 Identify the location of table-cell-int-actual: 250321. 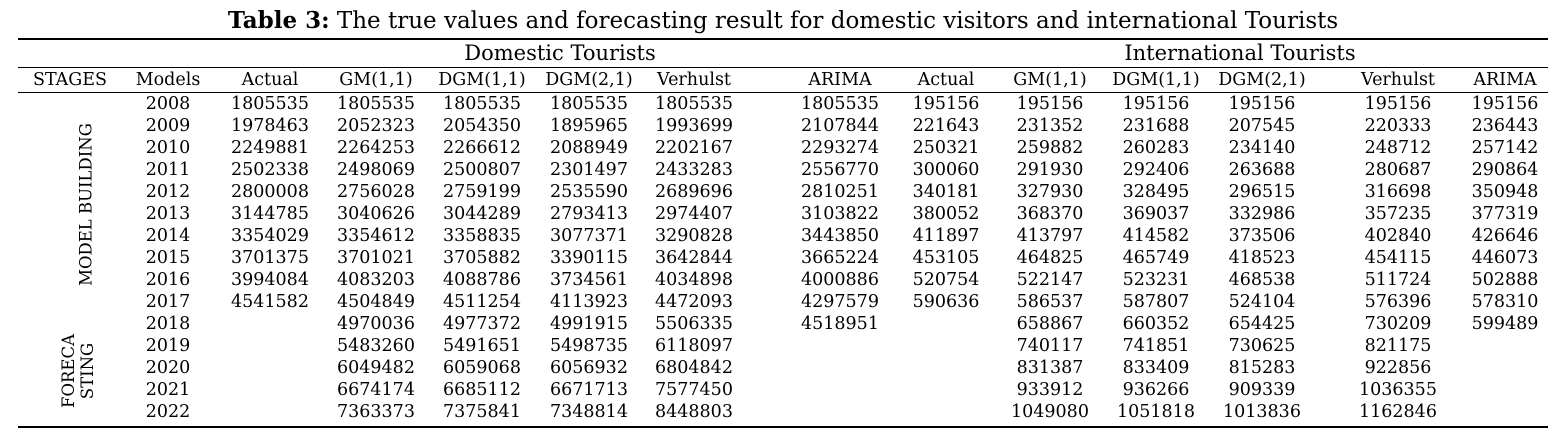
(946, 148).